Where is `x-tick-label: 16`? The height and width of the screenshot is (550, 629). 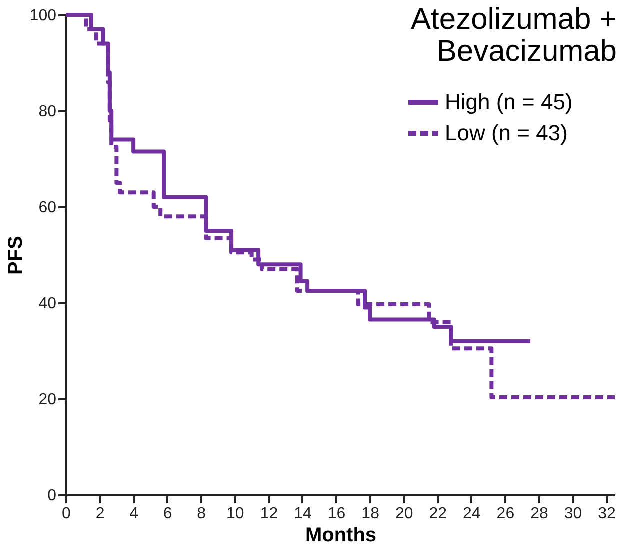 x-tick-label: 16 is located at coordinates (337, 514).